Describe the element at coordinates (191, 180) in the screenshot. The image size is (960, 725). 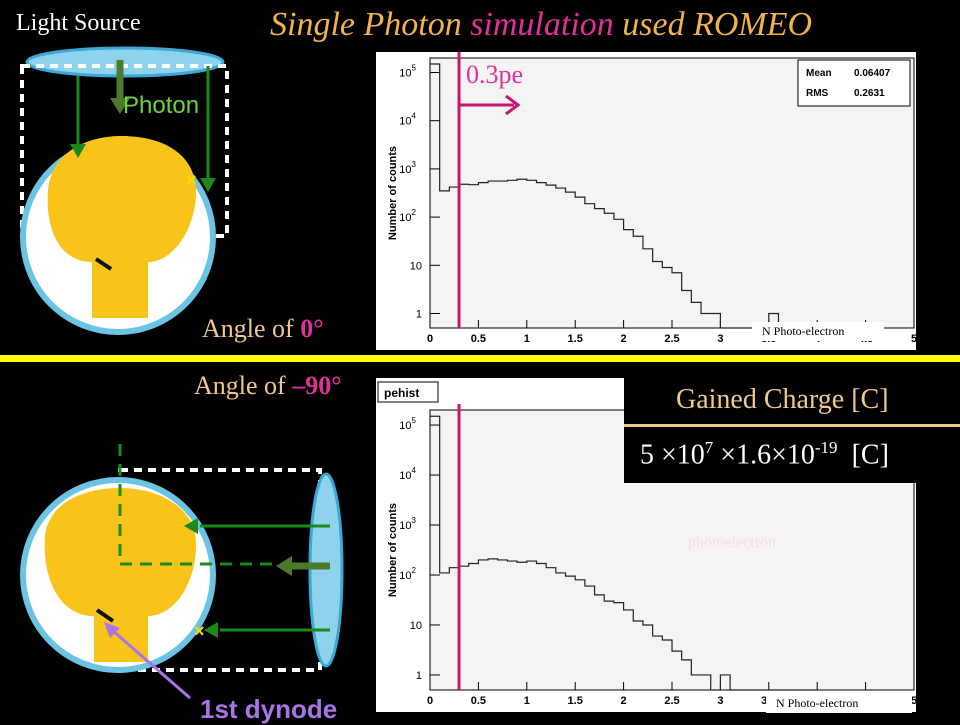
I see `cross-mark-top: ×` at that location.